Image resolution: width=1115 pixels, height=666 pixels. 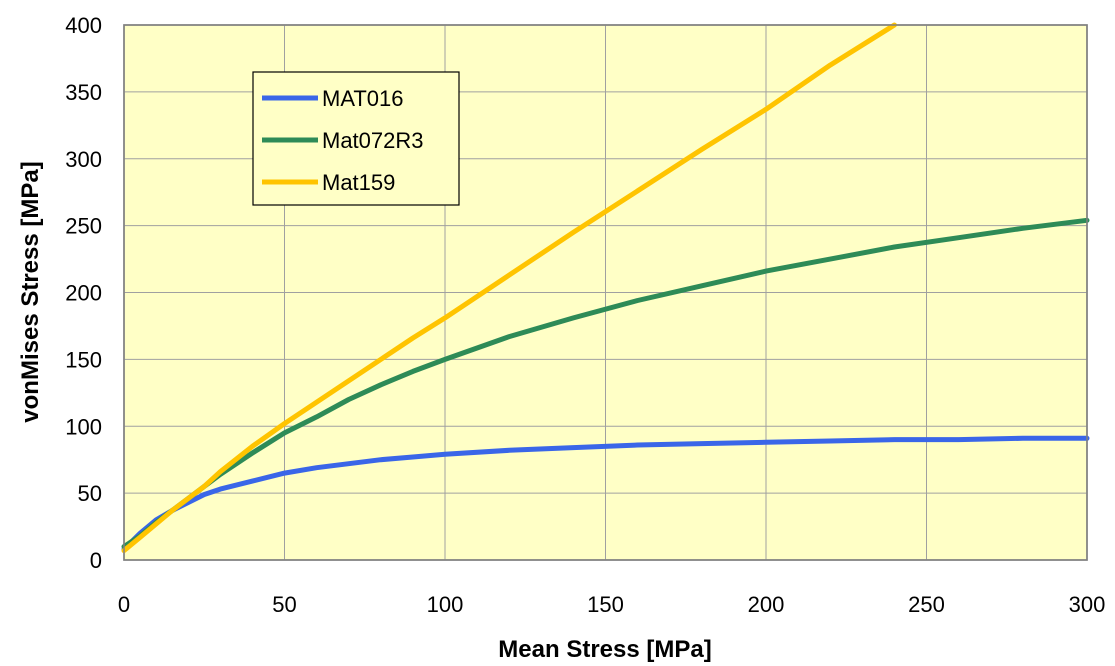 What do you see at coordinates (83, 359) in the screenshot?
I see `y-tick-label: 150` at bounding box center [83, 359].